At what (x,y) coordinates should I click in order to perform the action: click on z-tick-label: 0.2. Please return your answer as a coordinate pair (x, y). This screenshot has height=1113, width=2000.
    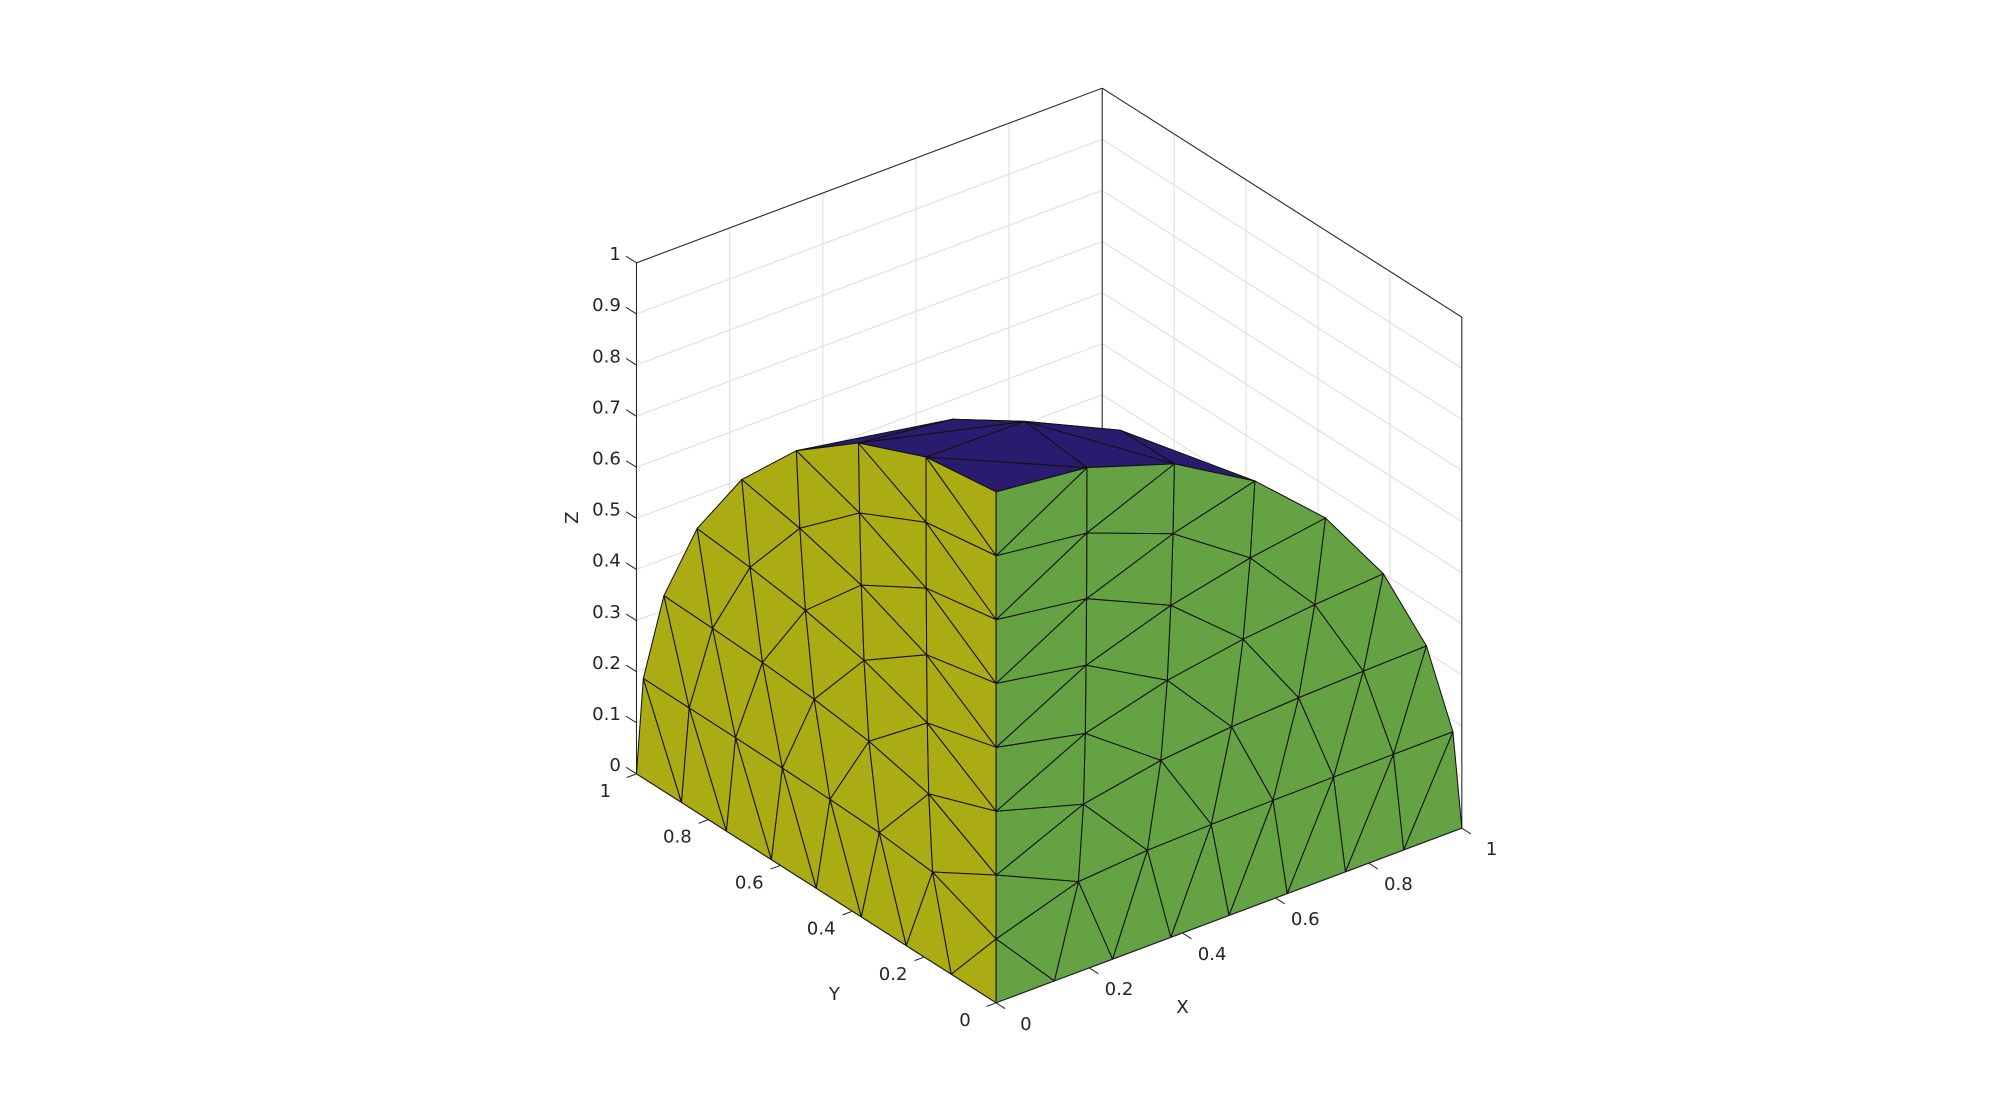
    Looking at the image, I should click on (606, 663).